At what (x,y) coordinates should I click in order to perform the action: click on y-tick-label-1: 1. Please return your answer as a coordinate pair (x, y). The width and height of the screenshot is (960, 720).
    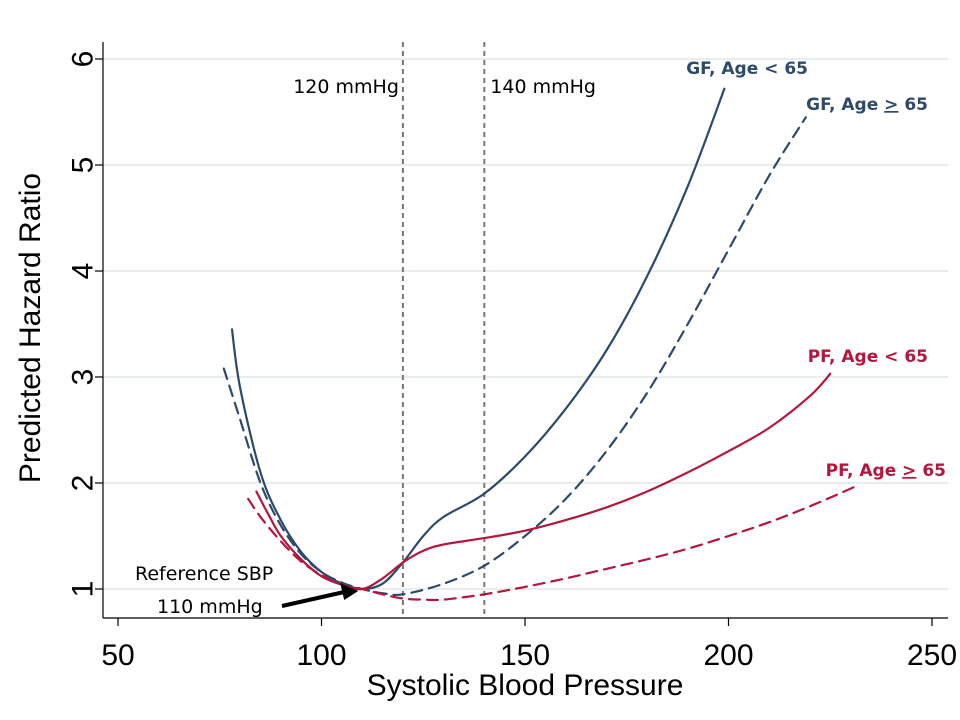
    Looking at the image, I should click on (83, 589).